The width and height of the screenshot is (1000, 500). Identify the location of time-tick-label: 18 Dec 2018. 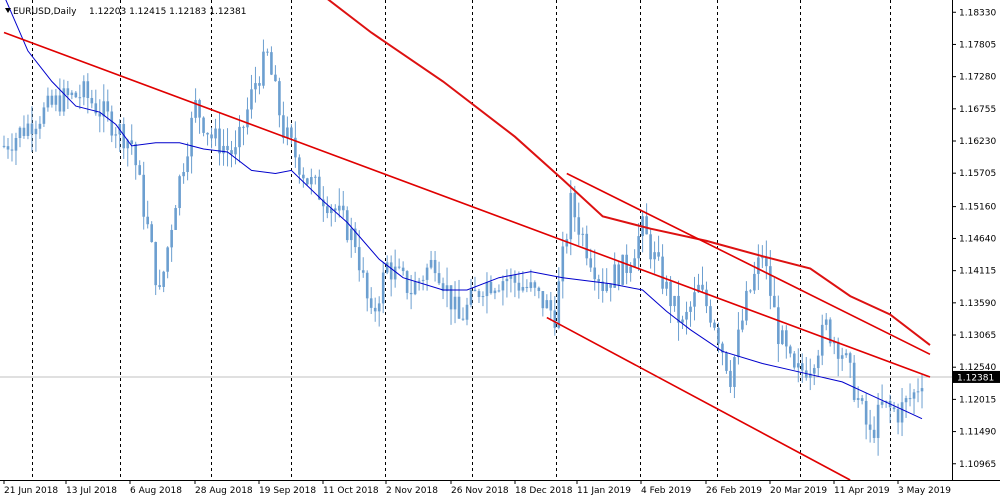
(544, 491).